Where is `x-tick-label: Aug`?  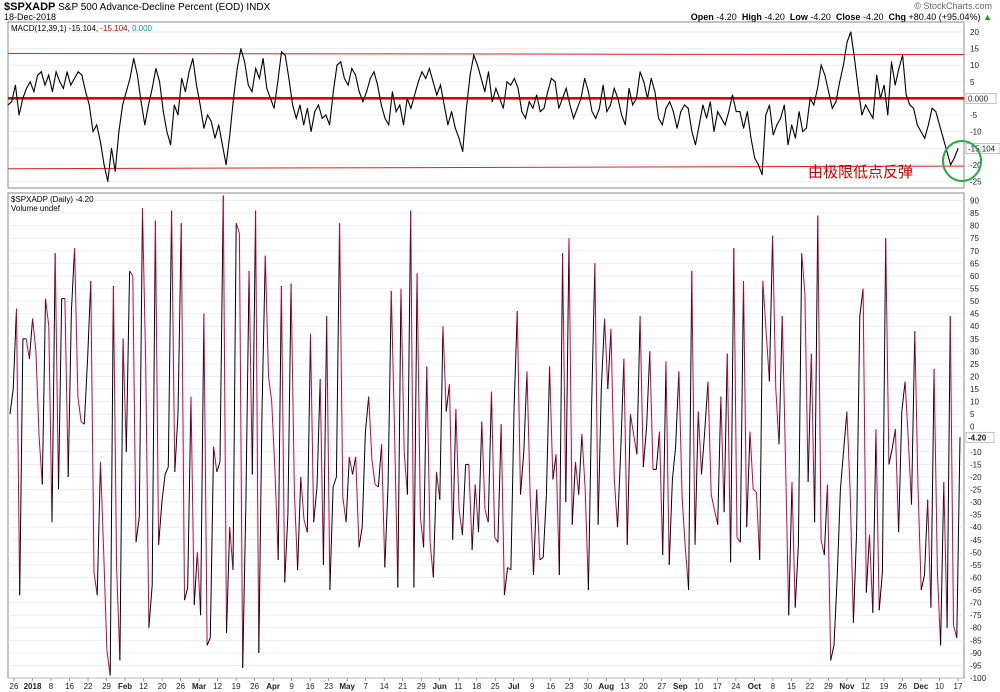
x-tick-label: Aug is located at coordinates (607, 686).